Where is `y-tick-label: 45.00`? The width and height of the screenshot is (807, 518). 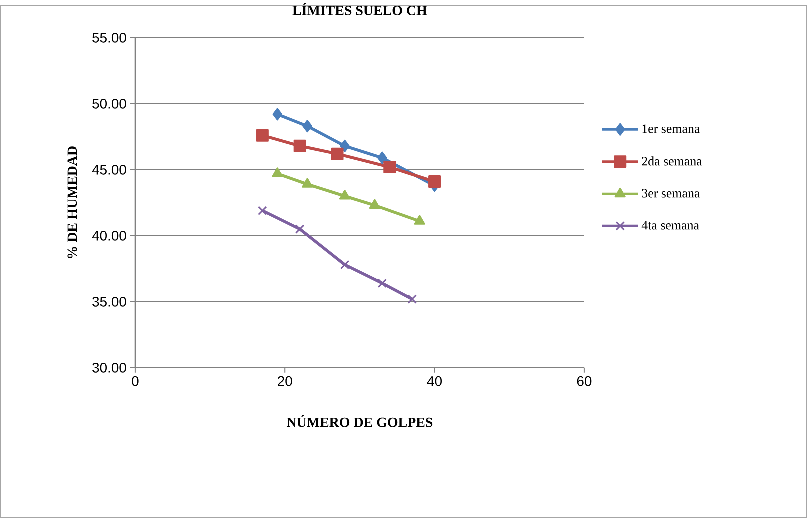
y-tick-label: 45.00 is located at coordinates (109, 169).